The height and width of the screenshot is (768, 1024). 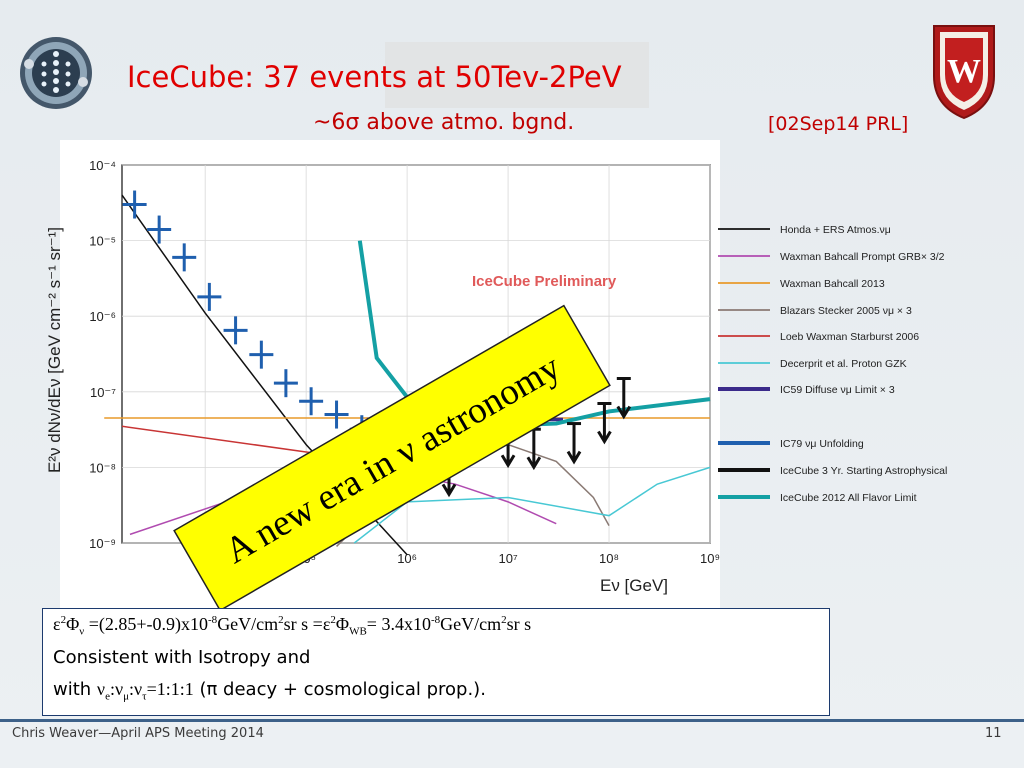 What do you see at coordinates (102, 543) in the screenshot?
I see `y-tick-label: 10⁻⁹` at bounding box center [102, 543].